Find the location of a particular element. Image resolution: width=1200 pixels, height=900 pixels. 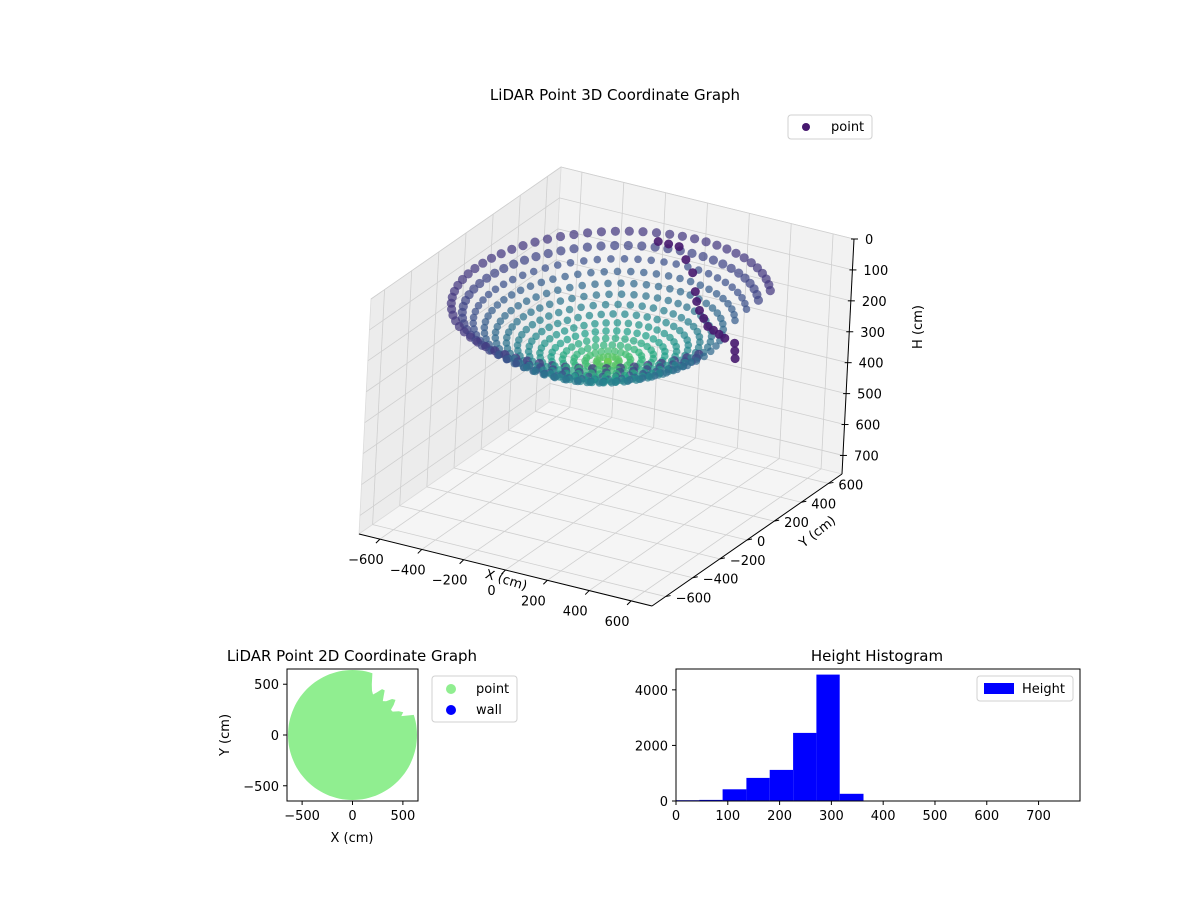

histogram-legend-box is located at coordinates (1025, 688).